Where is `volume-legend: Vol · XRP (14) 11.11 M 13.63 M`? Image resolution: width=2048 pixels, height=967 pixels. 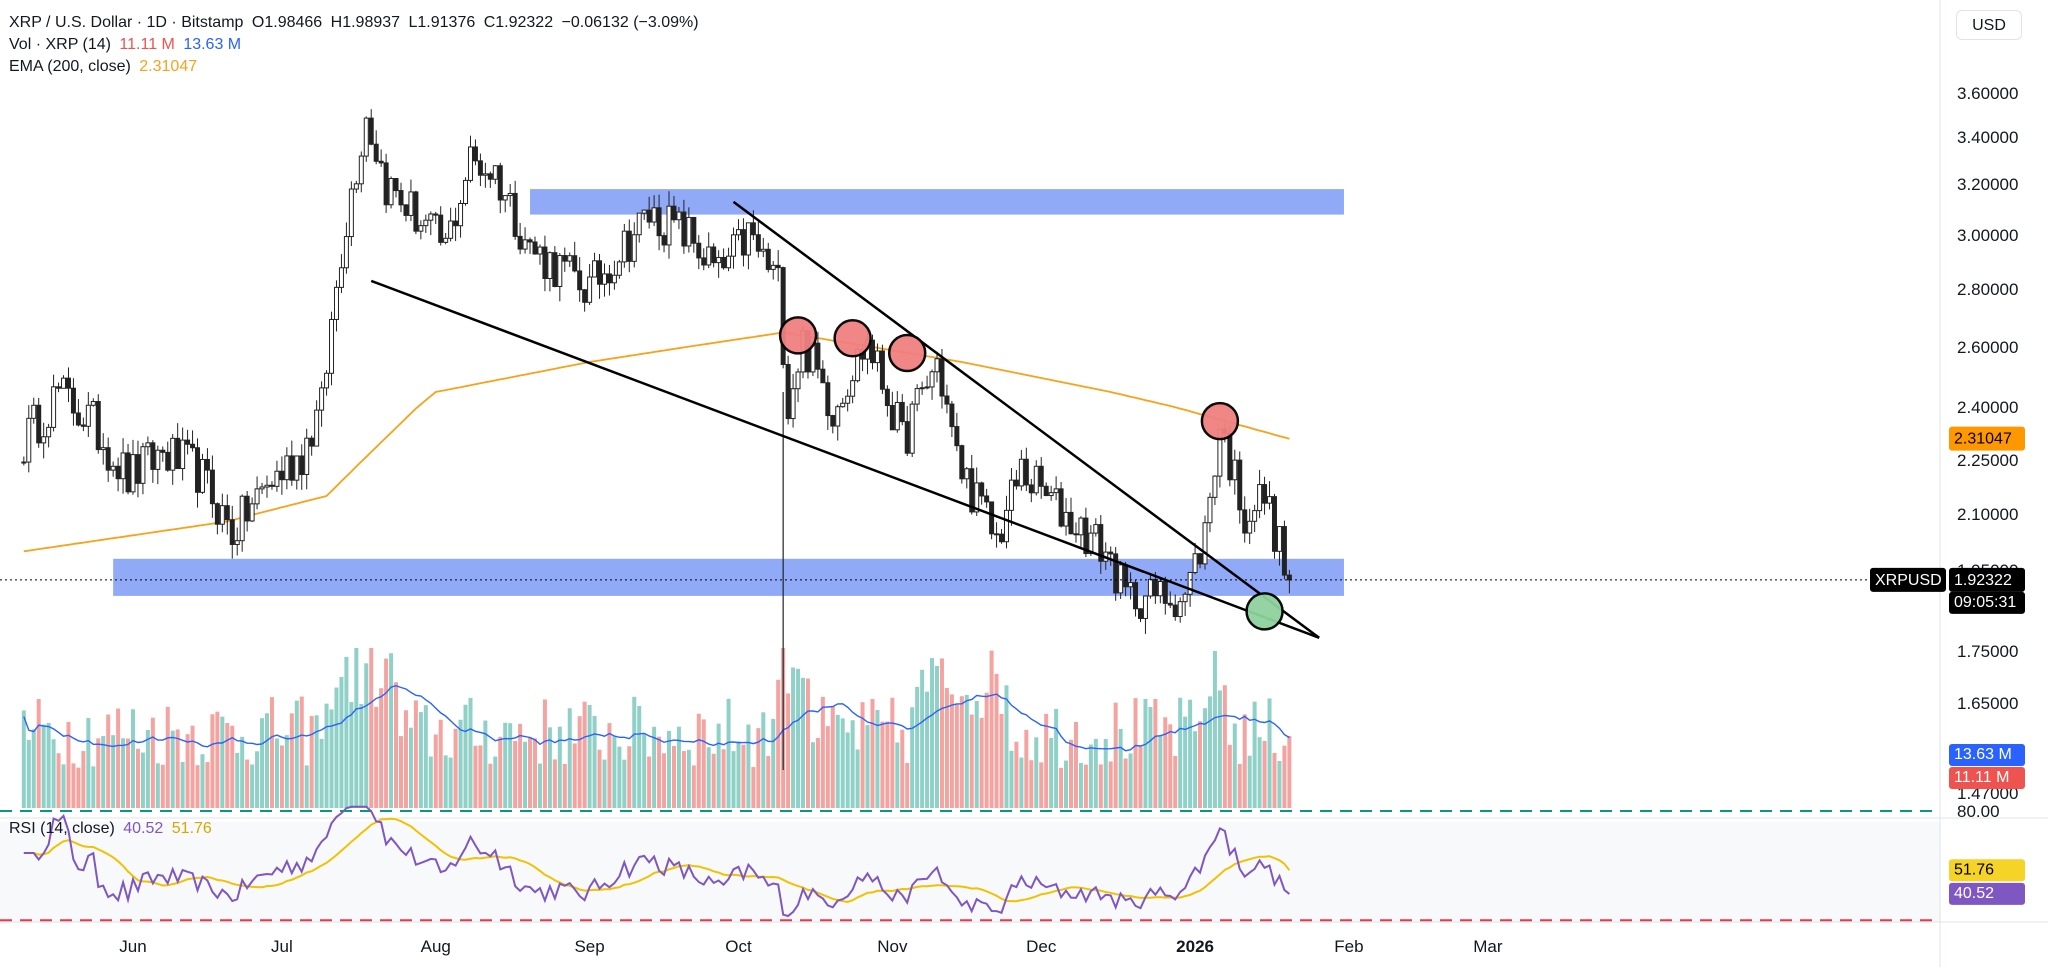
volume-legend: Vol · XRP (14) 11.11 M 13.63 M is located at coordinates (127, 45).